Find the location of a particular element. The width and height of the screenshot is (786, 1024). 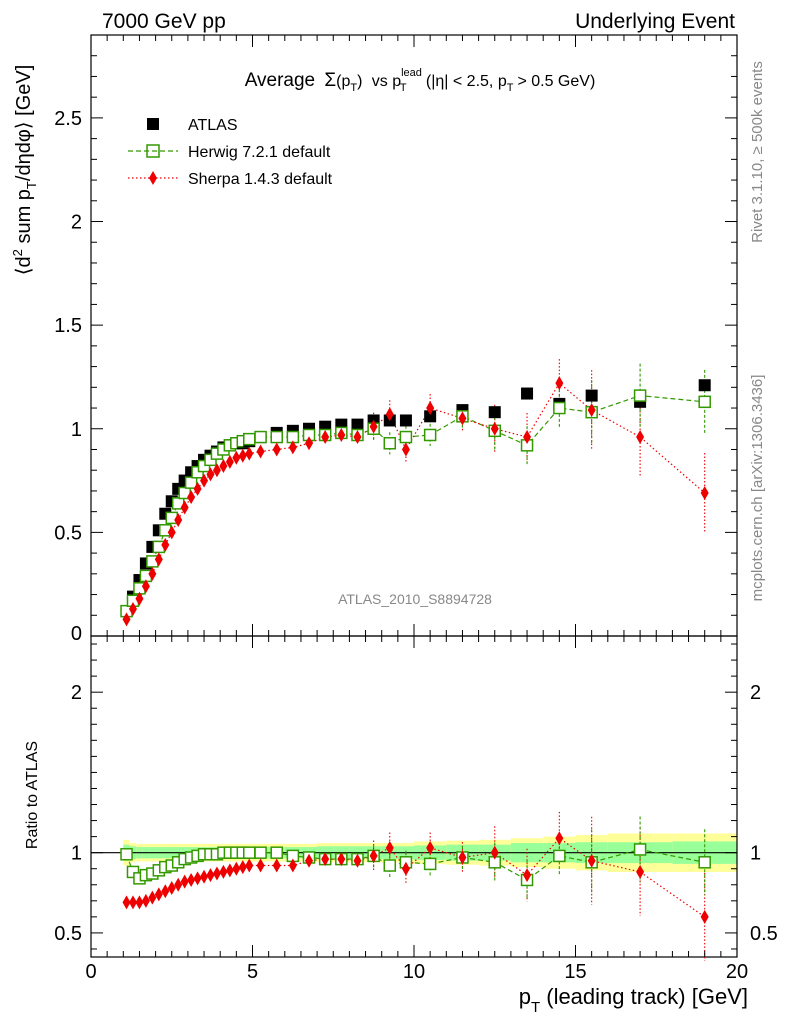

legend-atlas-label: ATLAS is located at coordinates (213, 125).